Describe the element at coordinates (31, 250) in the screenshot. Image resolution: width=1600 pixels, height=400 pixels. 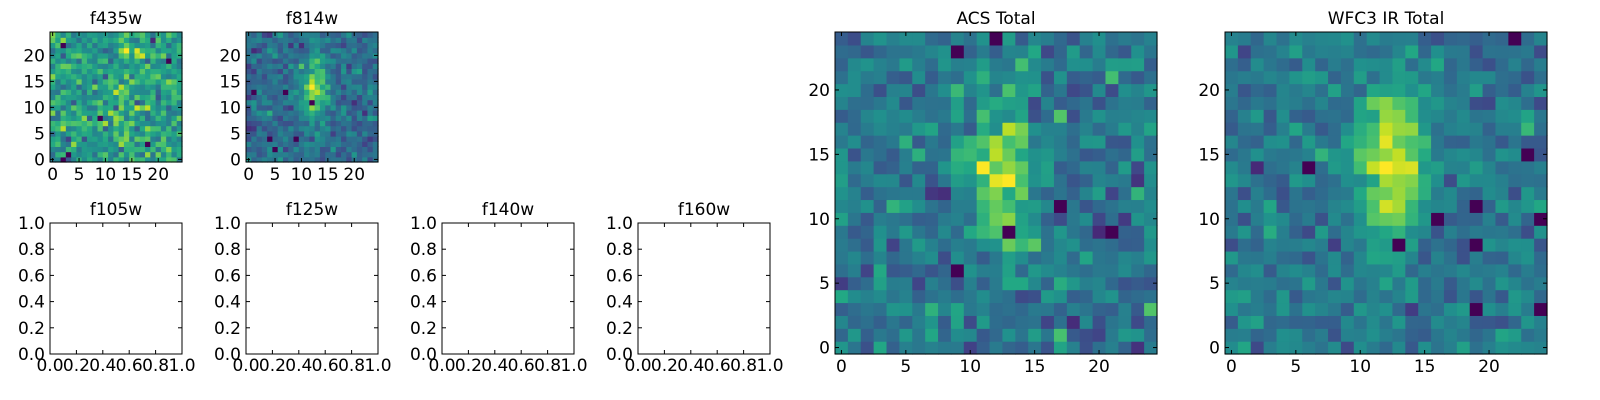
I see `y-tick-label: 0.8` at that location.